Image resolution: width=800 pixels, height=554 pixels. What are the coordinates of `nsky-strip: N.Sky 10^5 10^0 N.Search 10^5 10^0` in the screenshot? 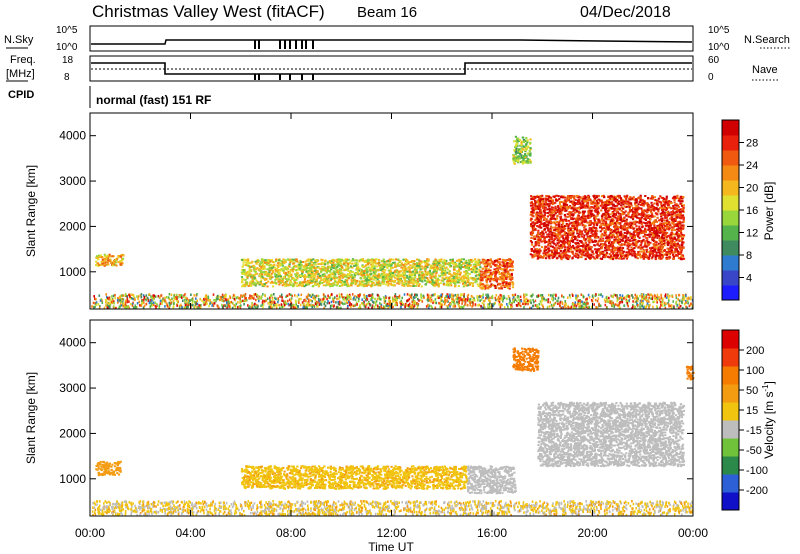 It's located at (397, 39).